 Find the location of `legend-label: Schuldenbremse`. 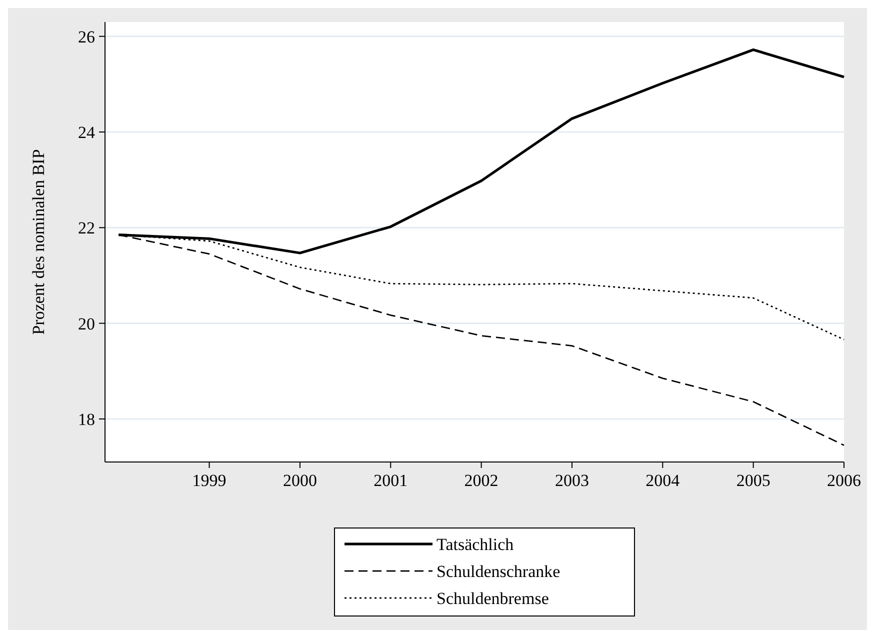

legend-label: Schuldenbremse is located at coordinates (492, 598).